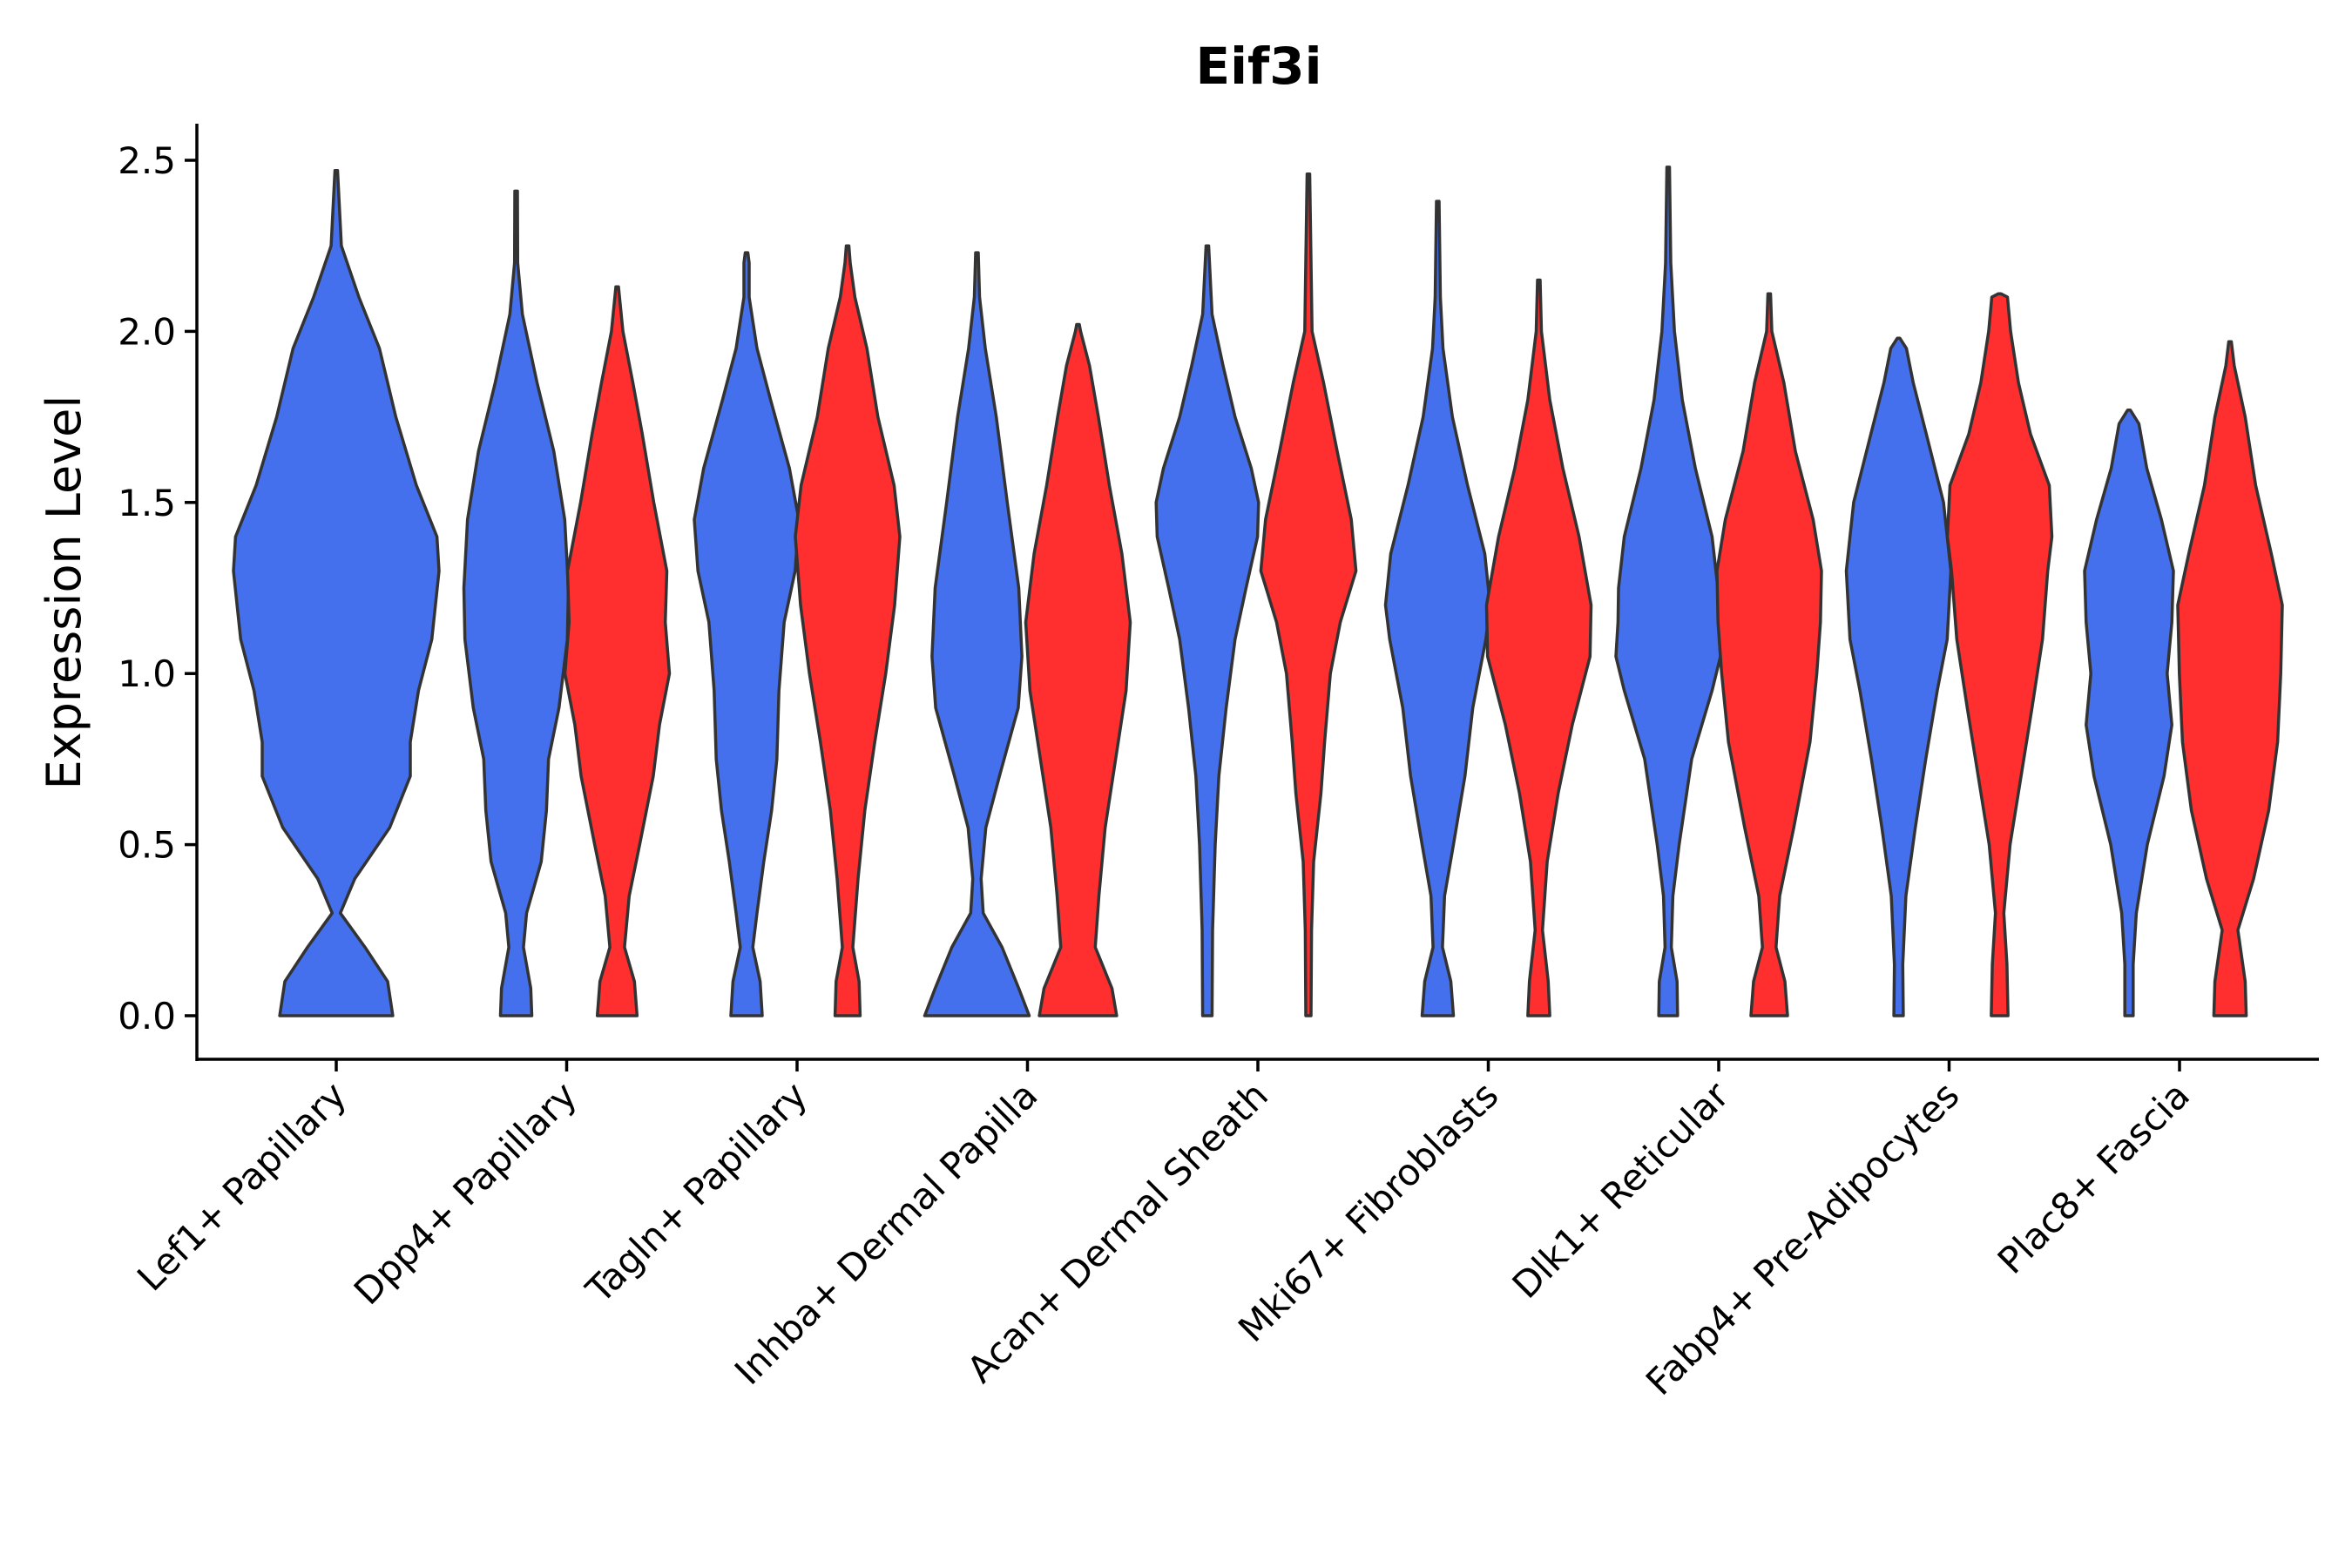  What do you see at coordinates (242, 1186) in the screenshot?
I see `x-tick-label: Lef1+ Papillary` at bounding box center [242, 1186].